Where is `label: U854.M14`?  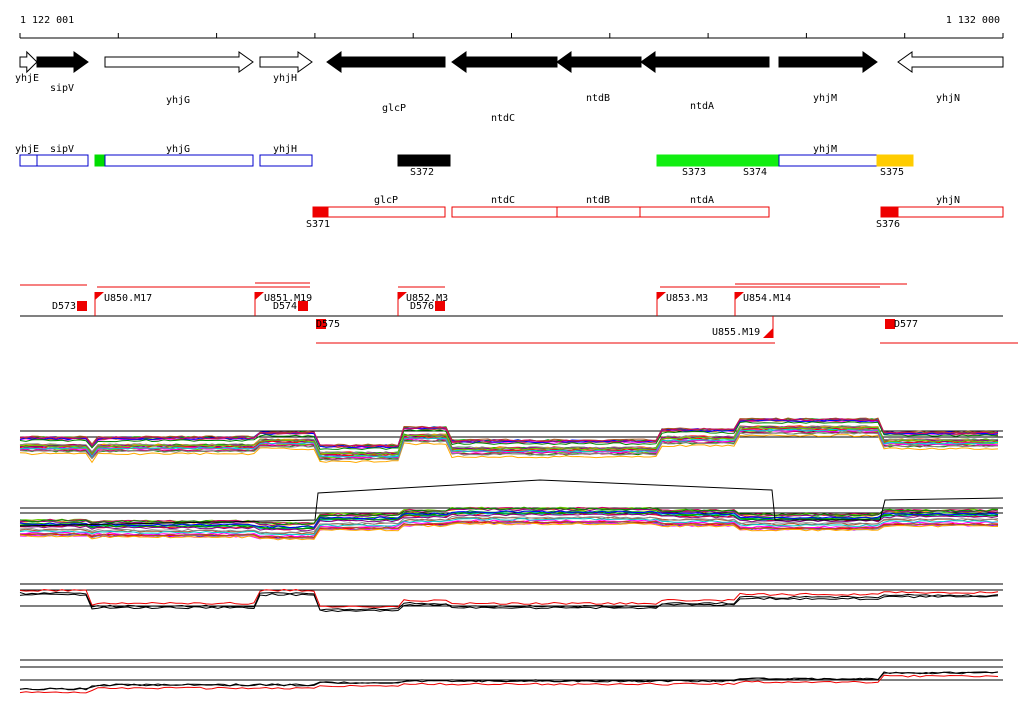
label: U854.M14 is located at coordinates (767, 298).